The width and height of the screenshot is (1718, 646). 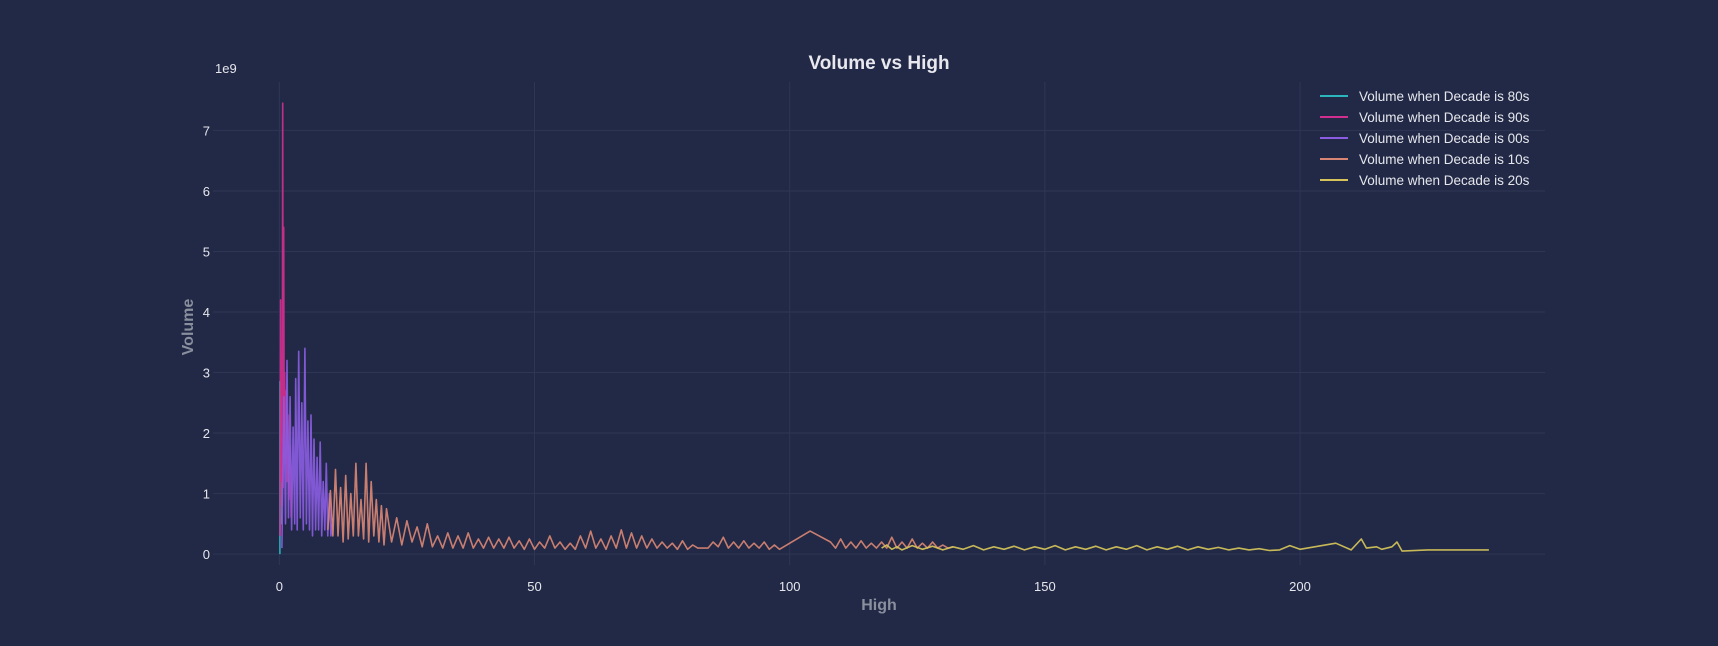 I want to click on y-tick-label: 3, so click(x=206, y=373).